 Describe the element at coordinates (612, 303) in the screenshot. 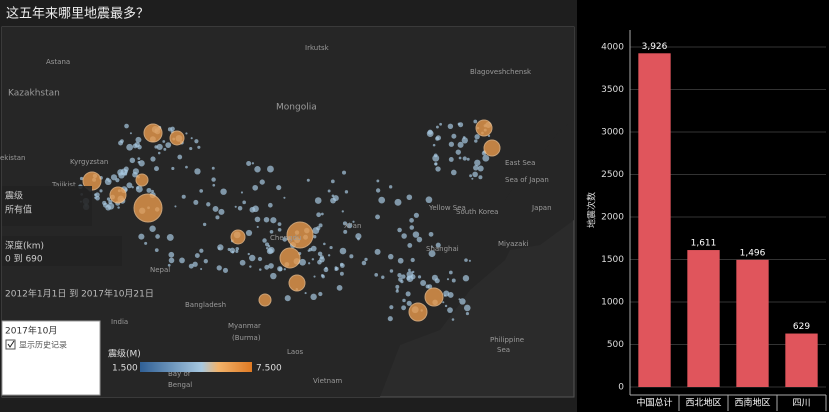

I see `y-tick-label: 1000` at that location.